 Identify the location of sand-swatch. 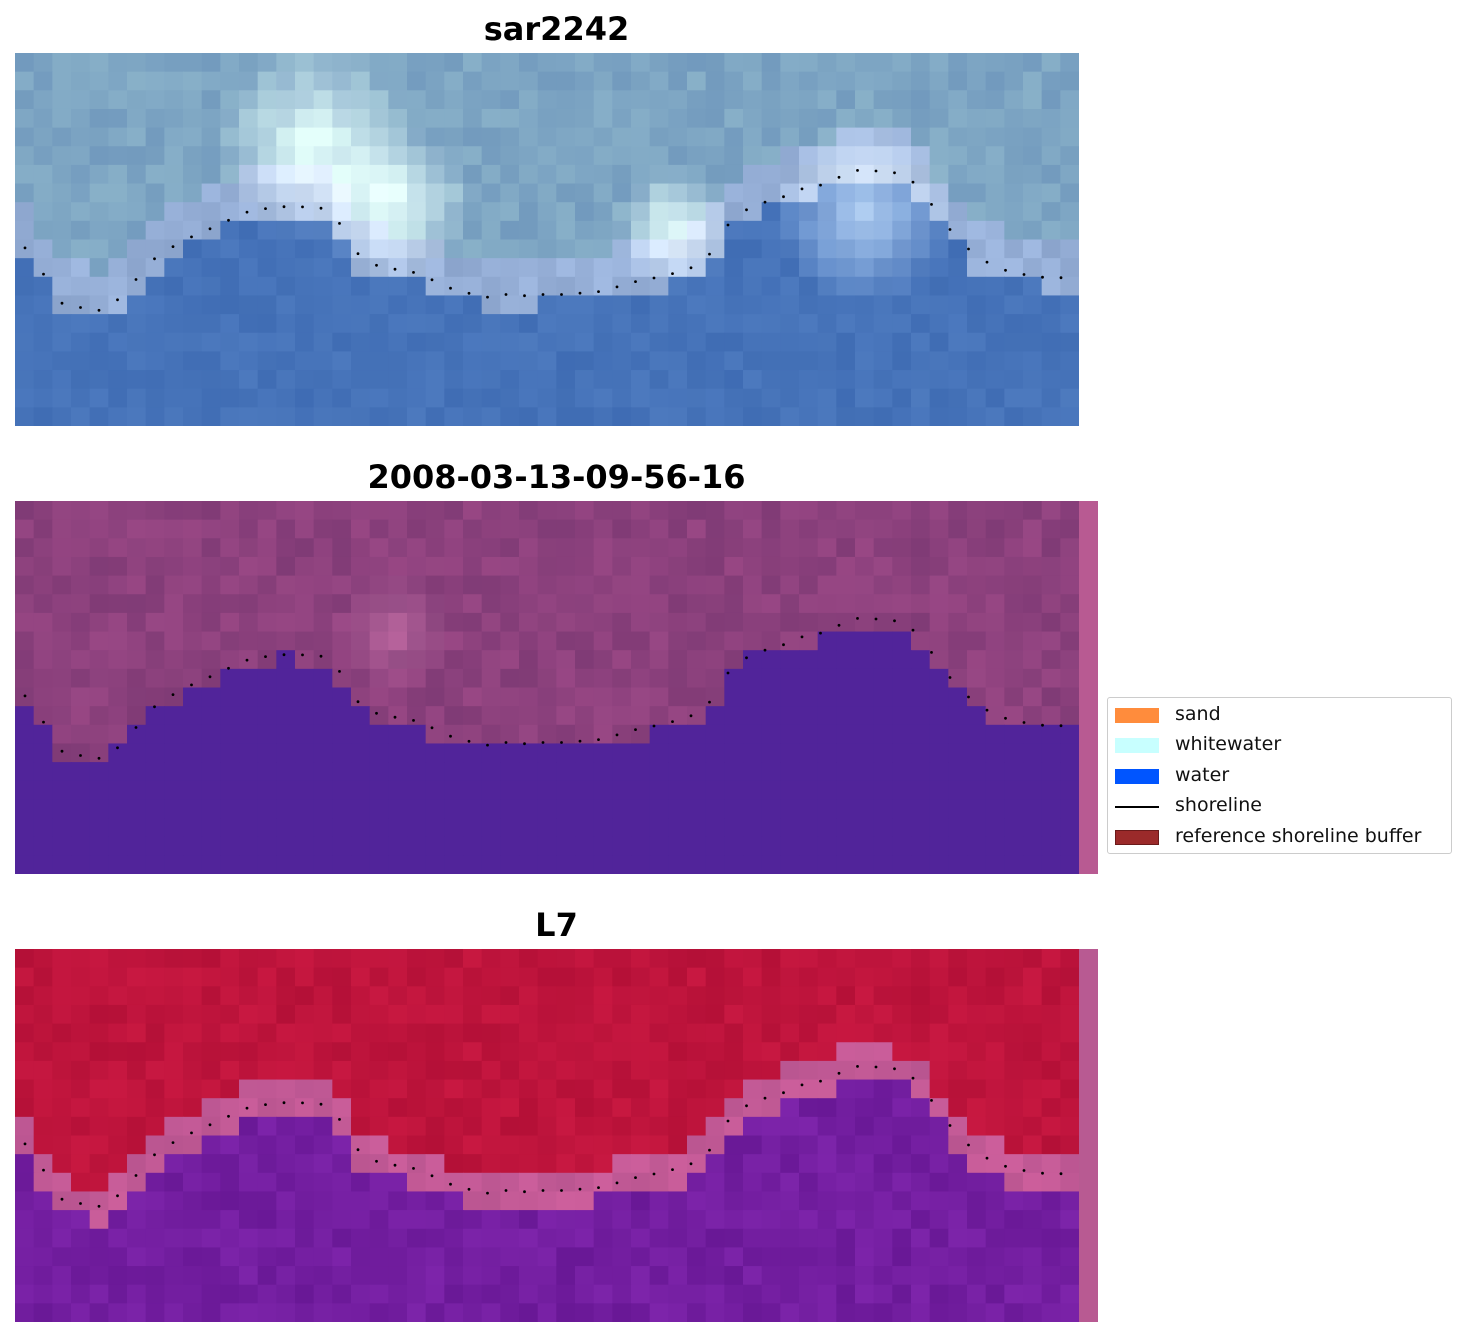
(1137, 715).